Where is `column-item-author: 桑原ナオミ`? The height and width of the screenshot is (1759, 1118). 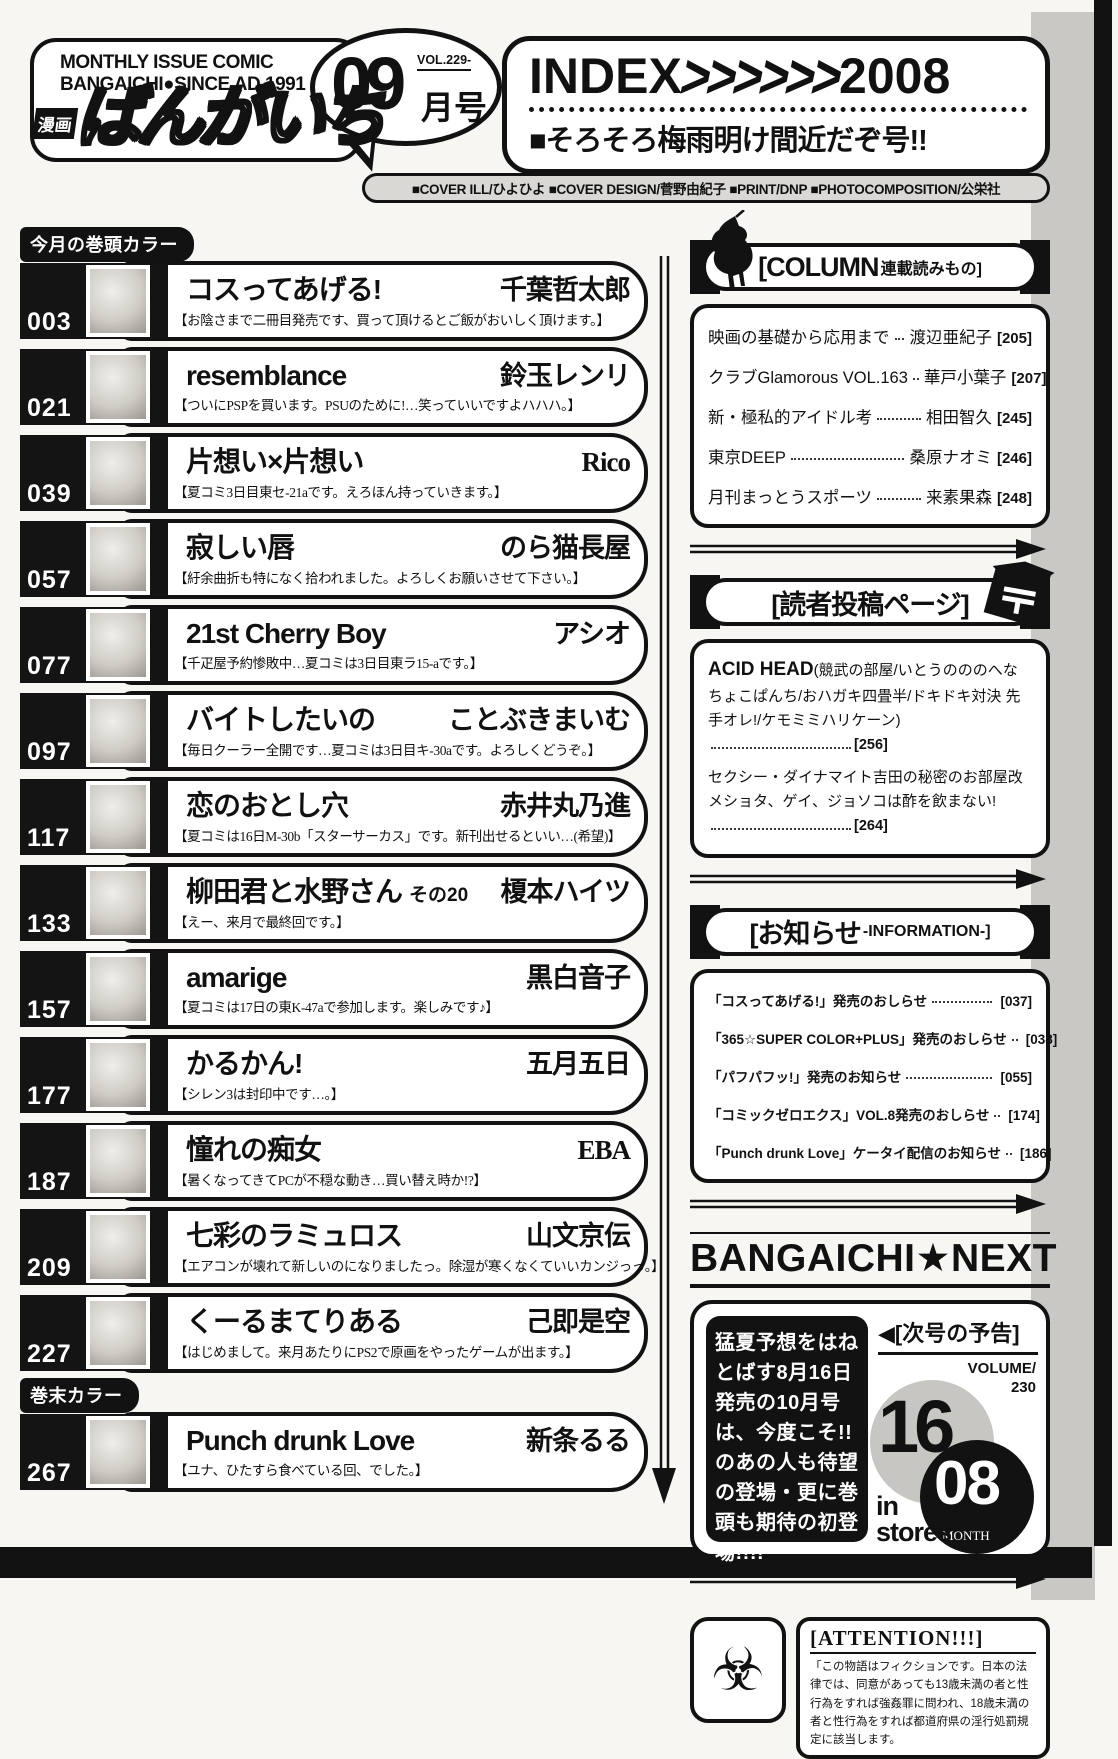
column-item-author: 桑原ナオミ is located at coordinates (950, 458).